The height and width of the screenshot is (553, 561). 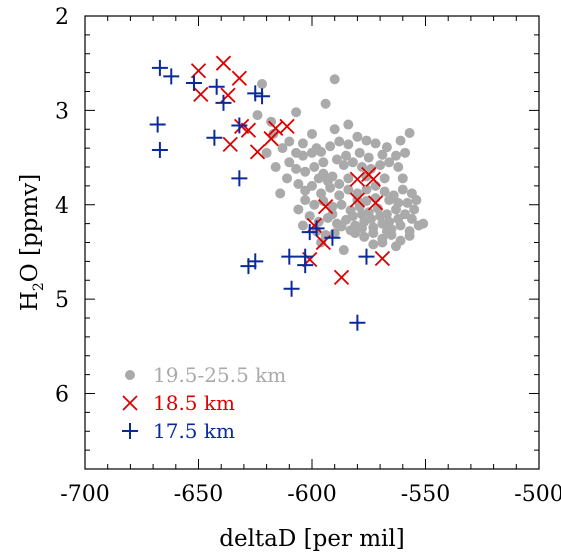 What do you see at coordinates (62, 300) in the screenshot?
I see `y-tick-label: 5` at bounding box center [62, 300].